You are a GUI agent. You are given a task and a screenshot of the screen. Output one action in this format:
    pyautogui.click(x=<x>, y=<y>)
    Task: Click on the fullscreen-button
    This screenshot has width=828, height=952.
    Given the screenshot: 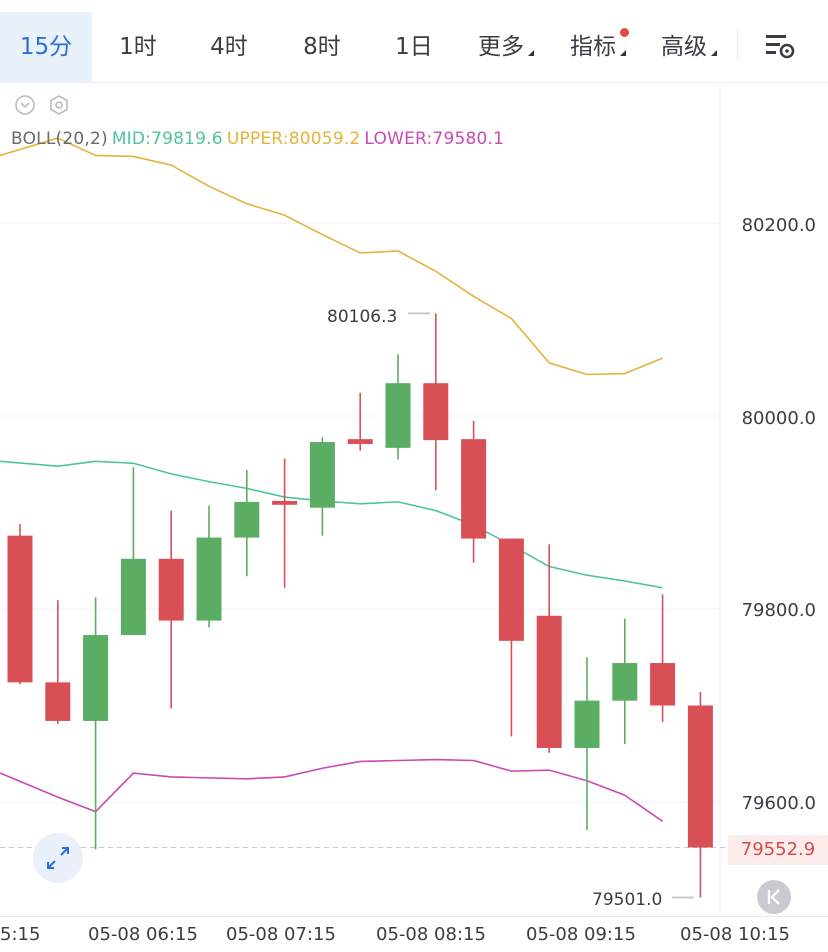 What is the action you would take?
    pyautogui.click(x=58, y=858)
    